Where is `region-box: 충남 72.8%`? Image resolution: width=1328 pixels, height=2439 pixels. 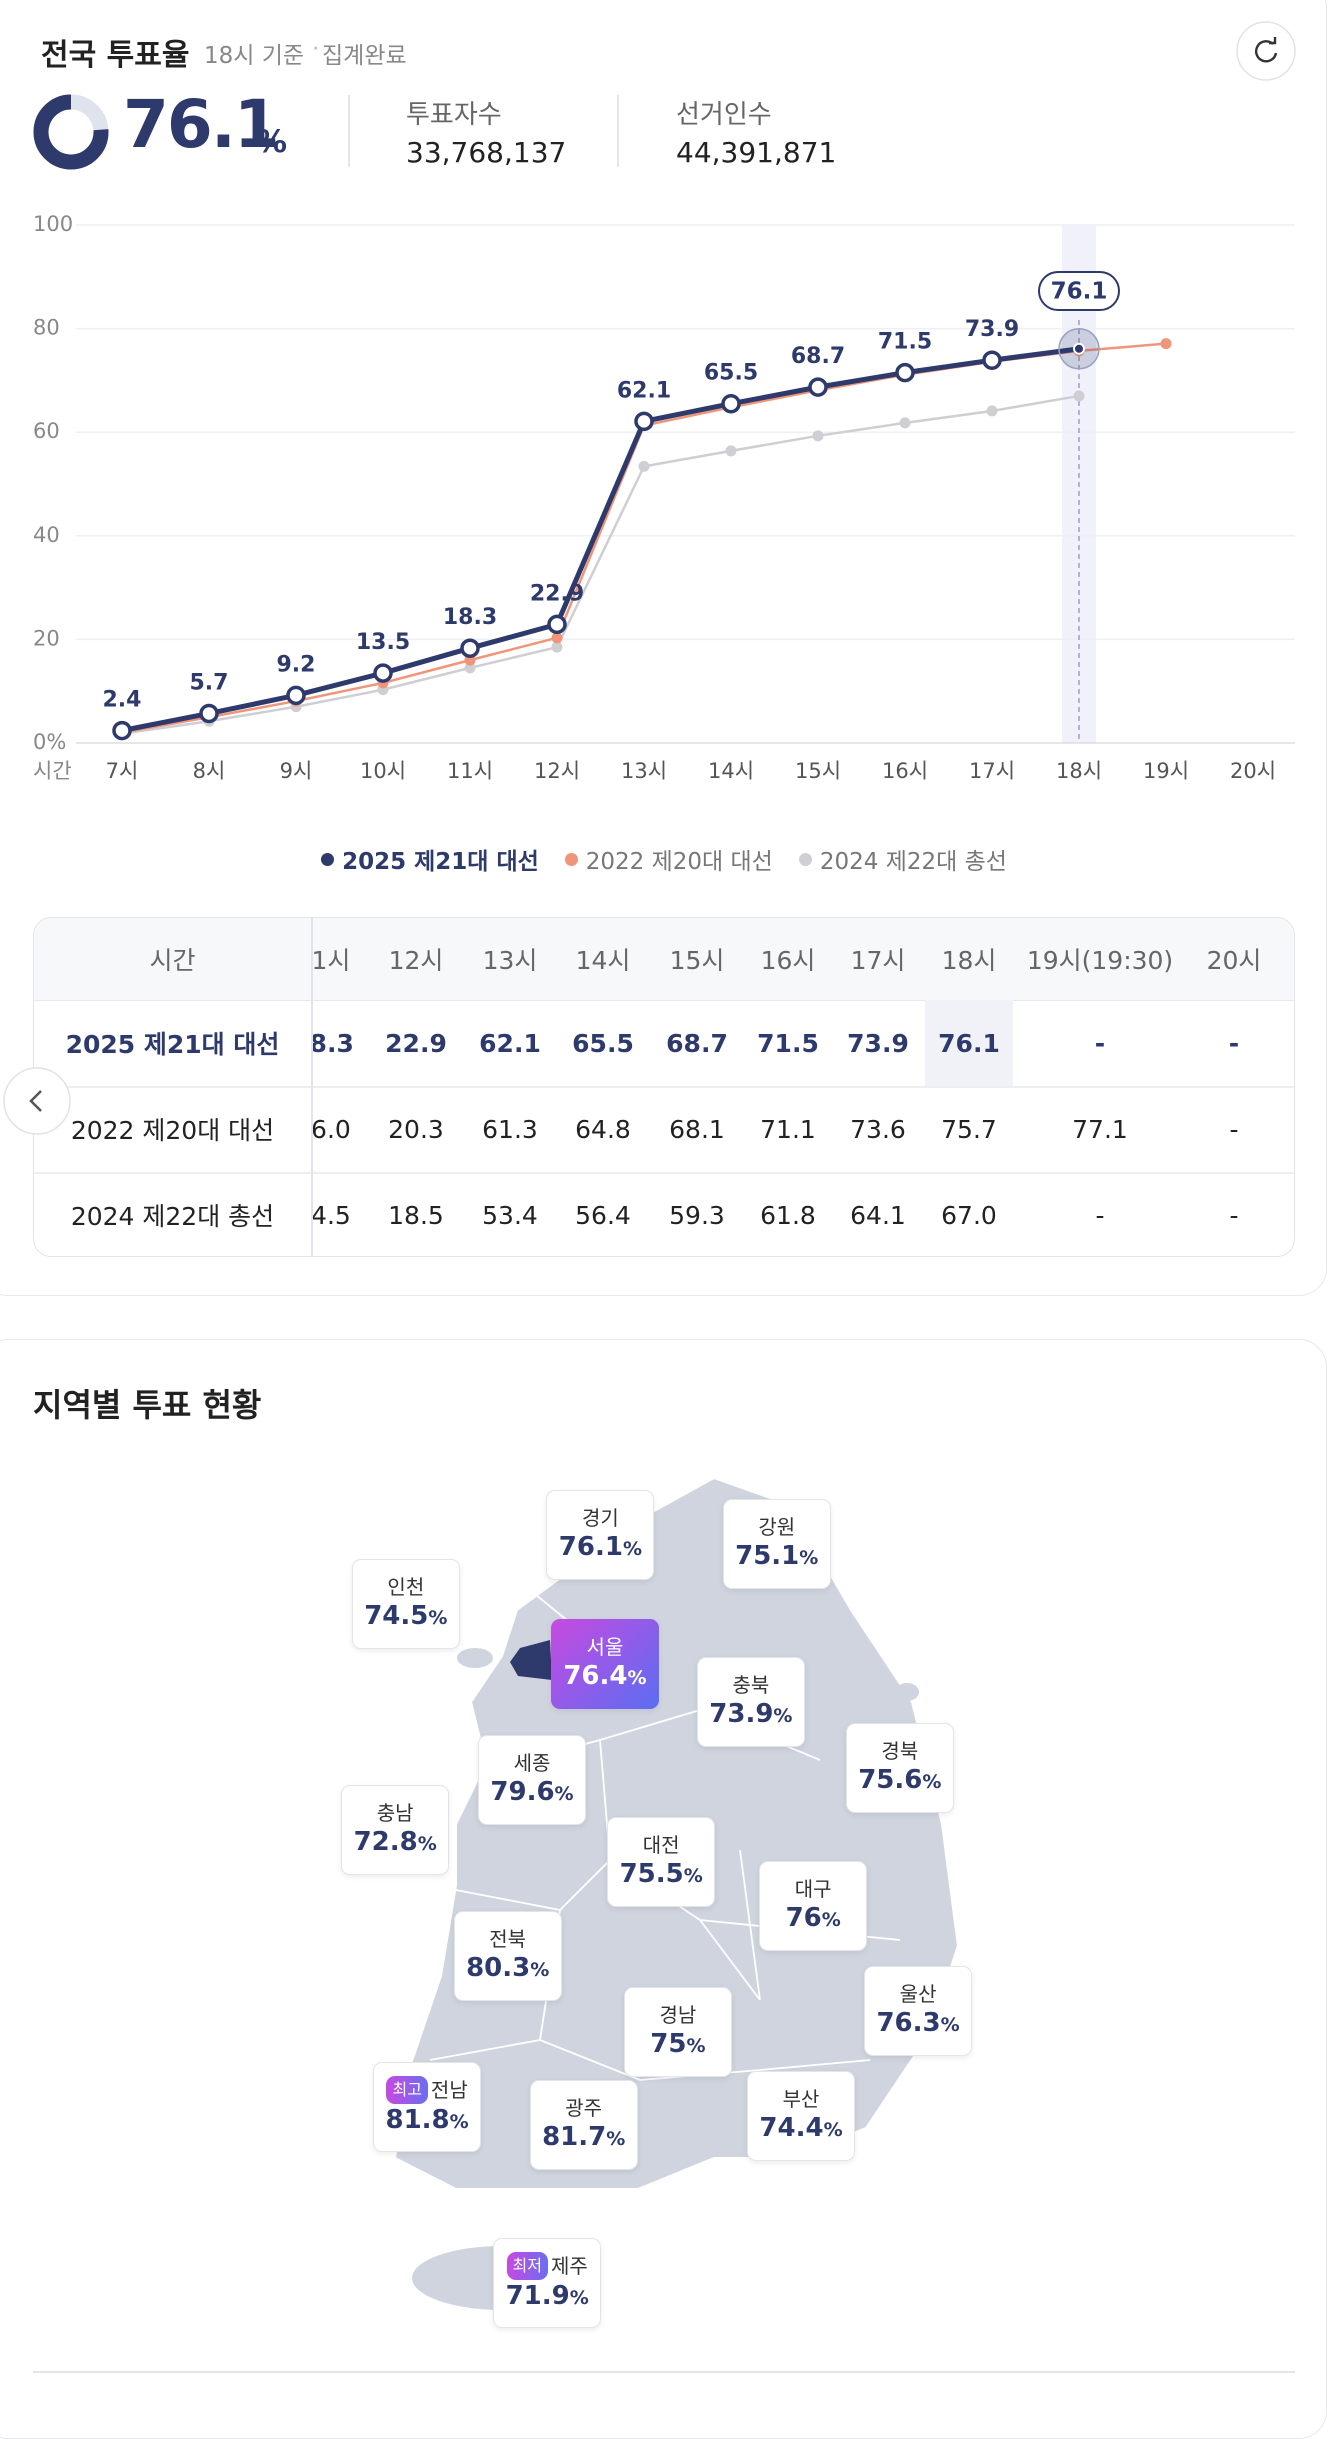 region-box: 충남 72.8% is located at coordinates (395, 1830).